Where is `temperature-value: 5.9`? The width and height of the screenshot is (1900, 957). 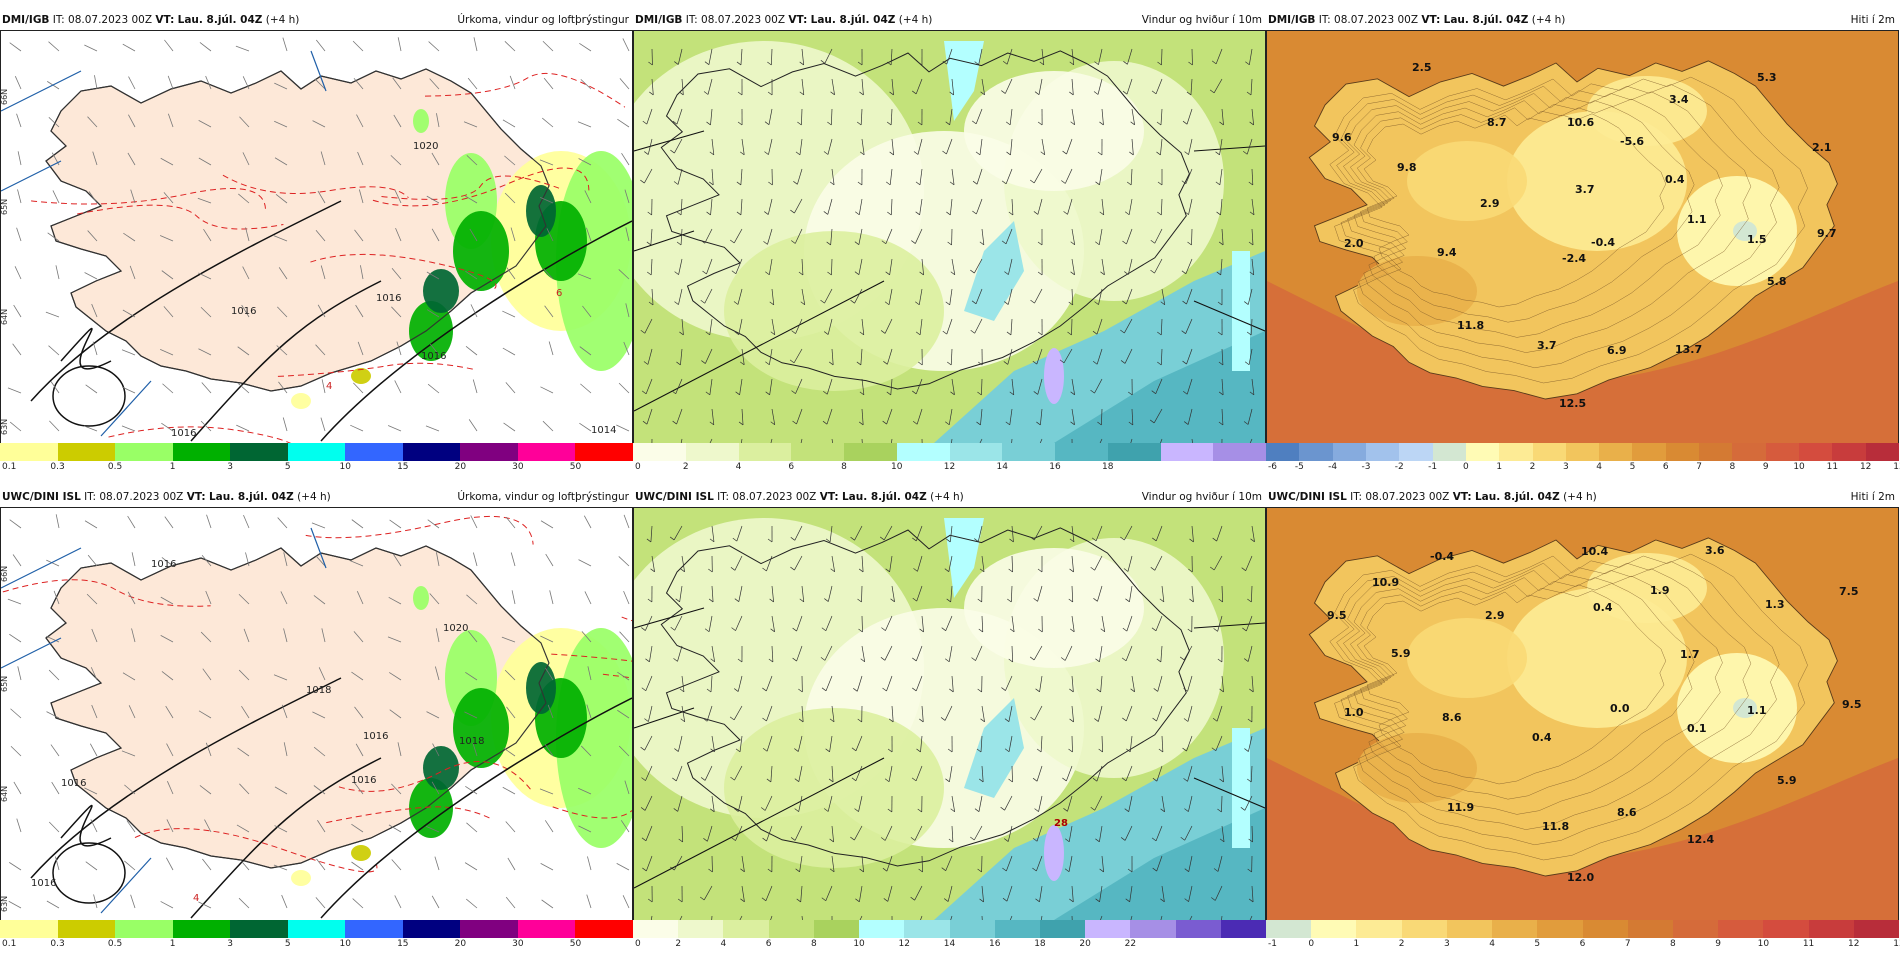 temperature-value: 5.9 is located at coordinates (1401, 653).